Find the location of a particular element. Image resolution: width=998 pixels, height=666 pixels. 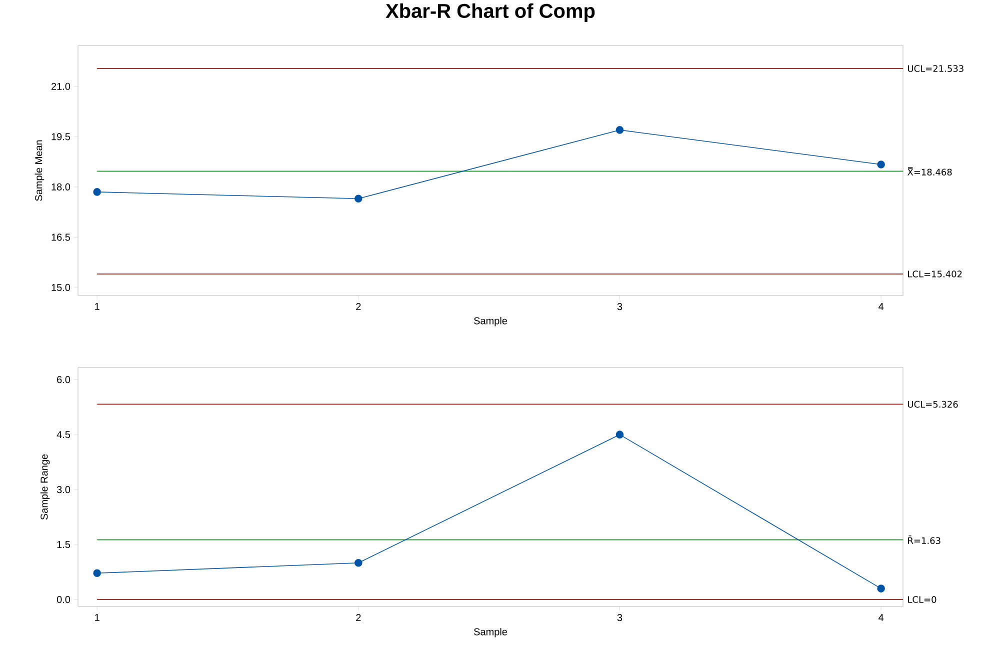

y-tick-label: 15.0 is located at coordinates (61, 288).